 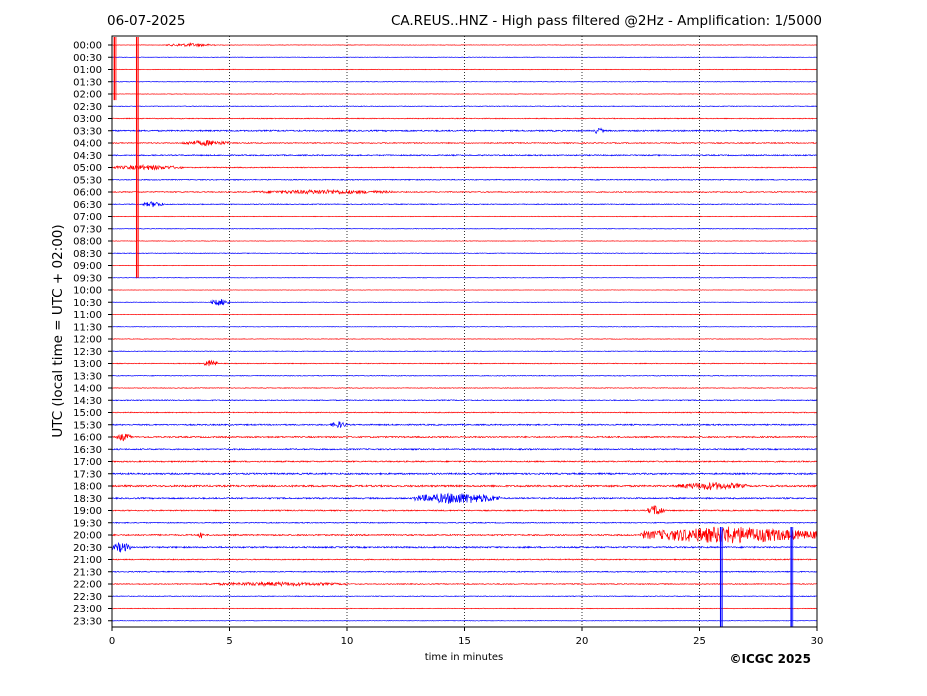 I want to click on y-tick-label: 01:30, so click(x=87, y=82).